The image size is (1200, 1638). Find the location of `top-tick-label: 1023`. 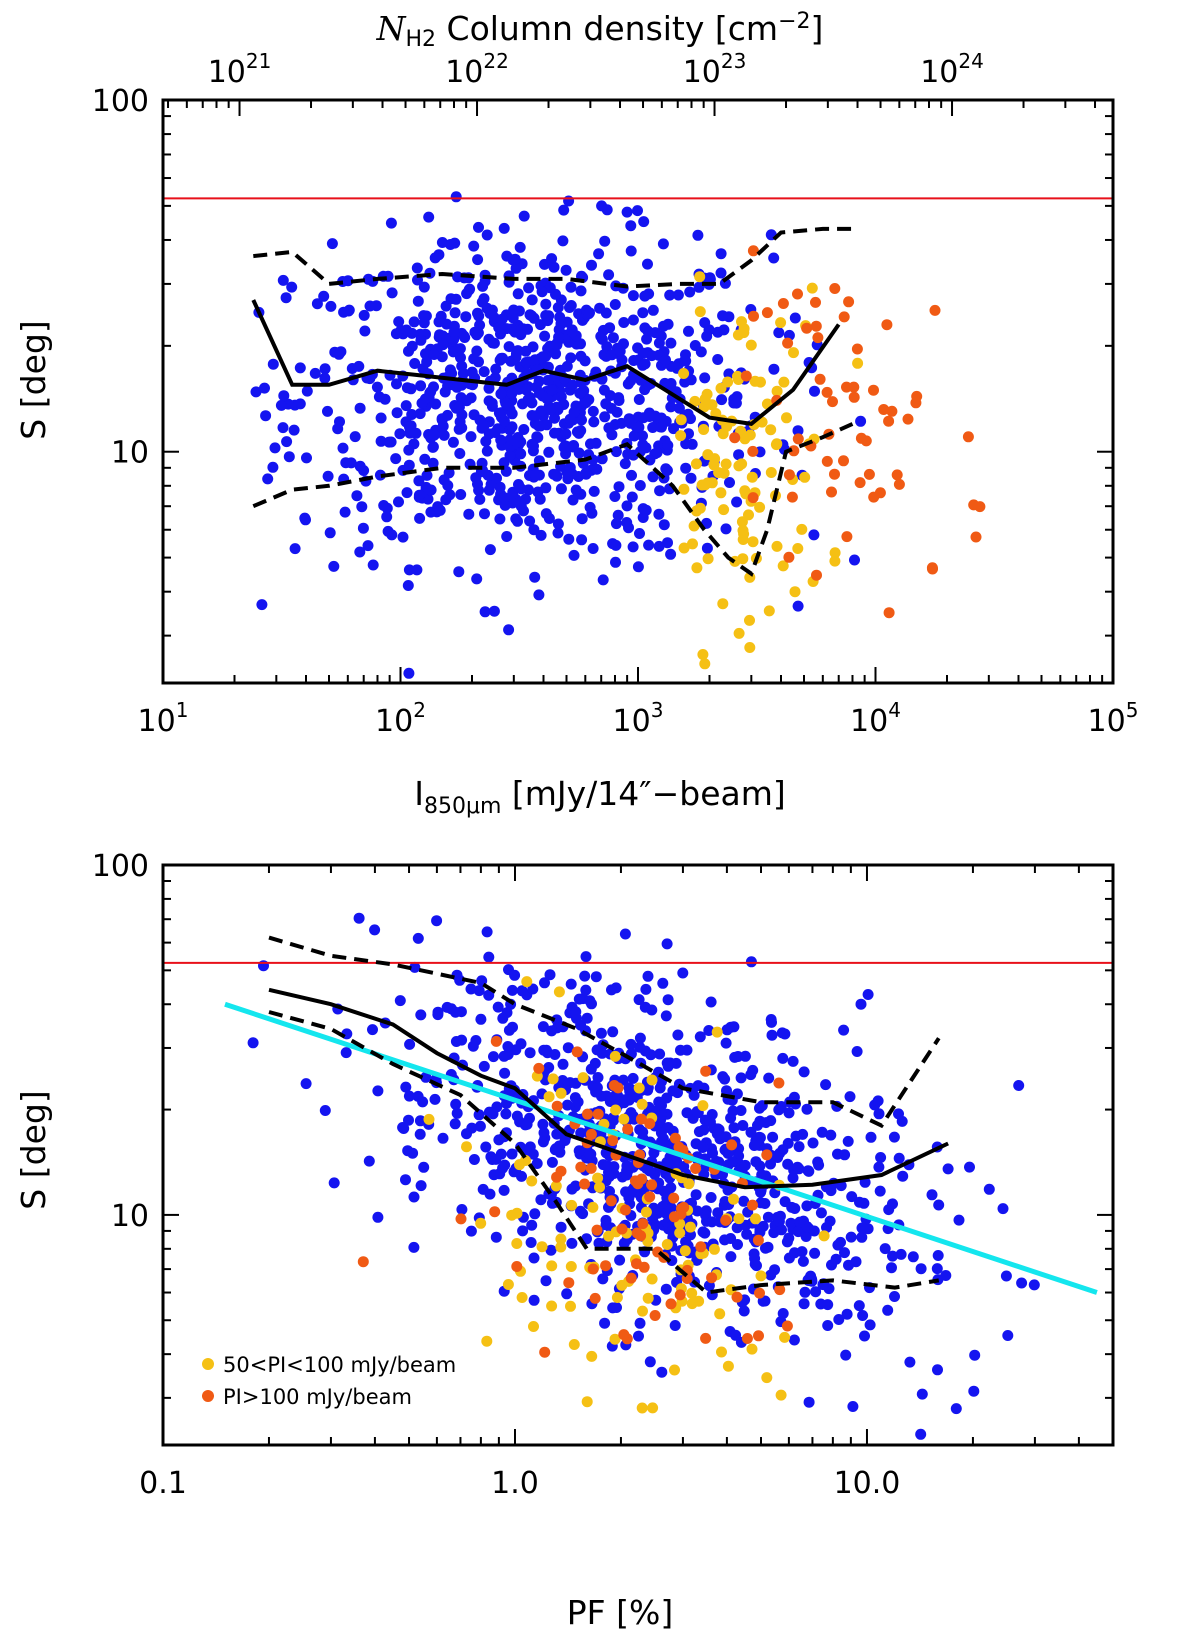

top-tick-label: 1023 is located at coordinates (715, 69).